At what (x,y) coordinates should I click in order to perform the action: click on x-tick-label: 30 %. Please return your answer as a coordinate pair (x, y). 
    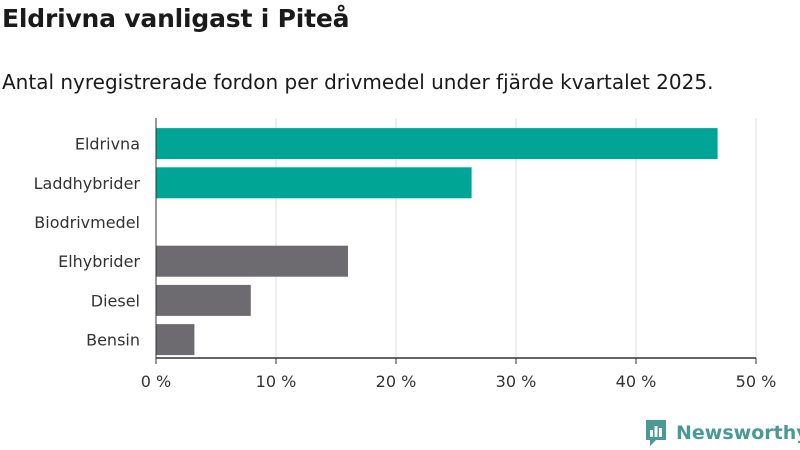
    Looking at the image, I should click on (516, 381).